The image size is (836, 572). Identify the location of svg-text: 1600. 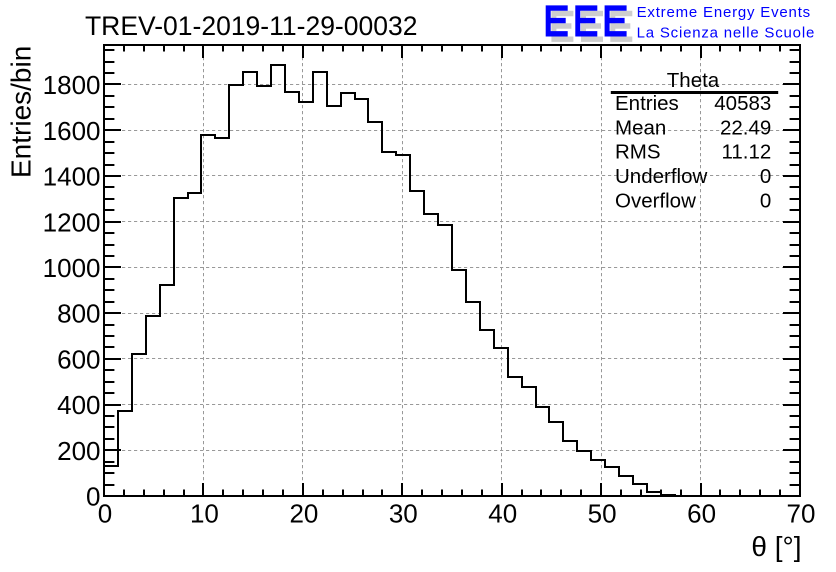
(72, 131).